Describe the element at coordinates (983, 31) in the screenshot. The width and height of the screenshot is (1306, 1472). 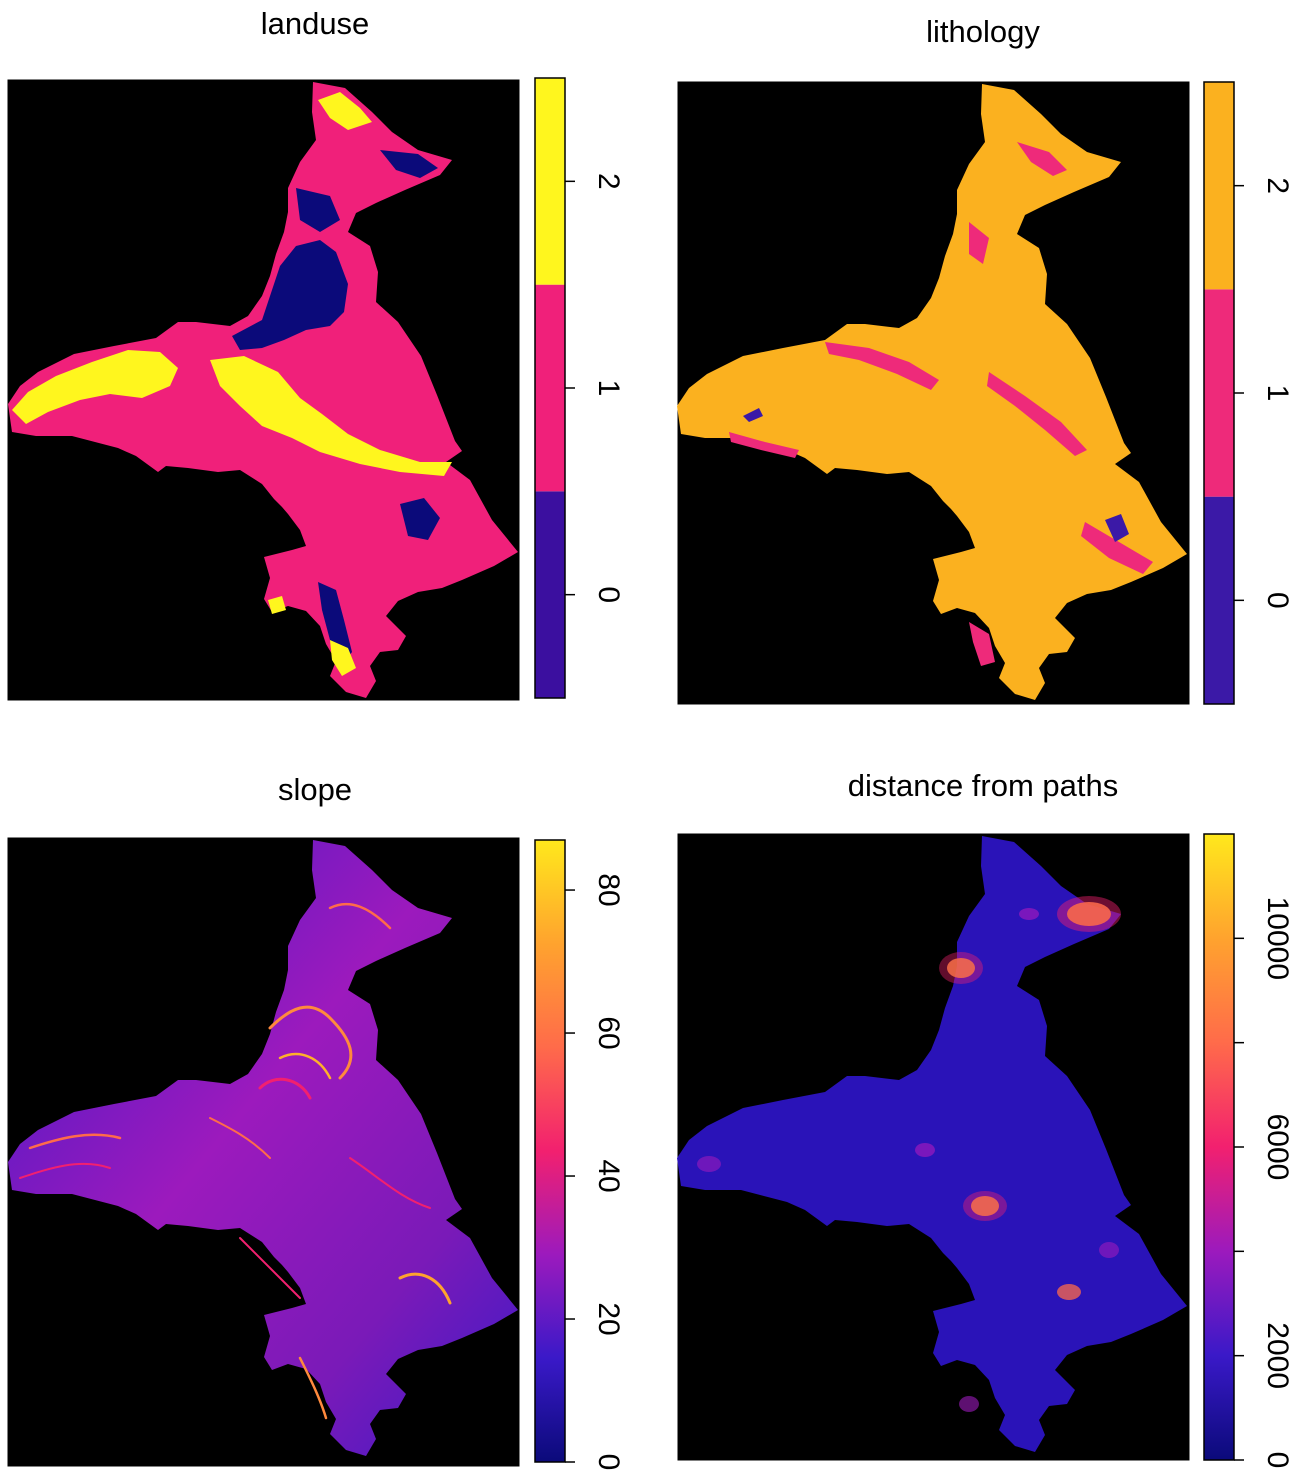
I see `panel-title: lithology` at that location.